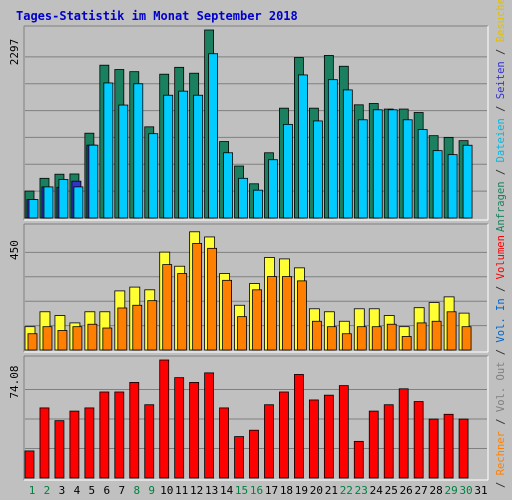 The height and width of the screenshot is (500, 512). Describe the element at coordinates (241, 490) in the screenshot. I see `x-tick-label: 15` at that location.